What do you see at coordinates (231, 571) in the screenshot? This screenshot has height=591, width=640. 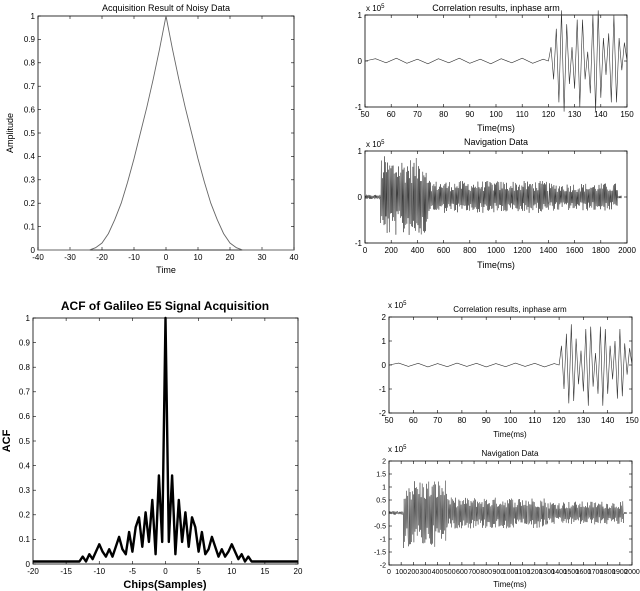 I see `x-tick-label: 10` at bounding box center [231, 571].